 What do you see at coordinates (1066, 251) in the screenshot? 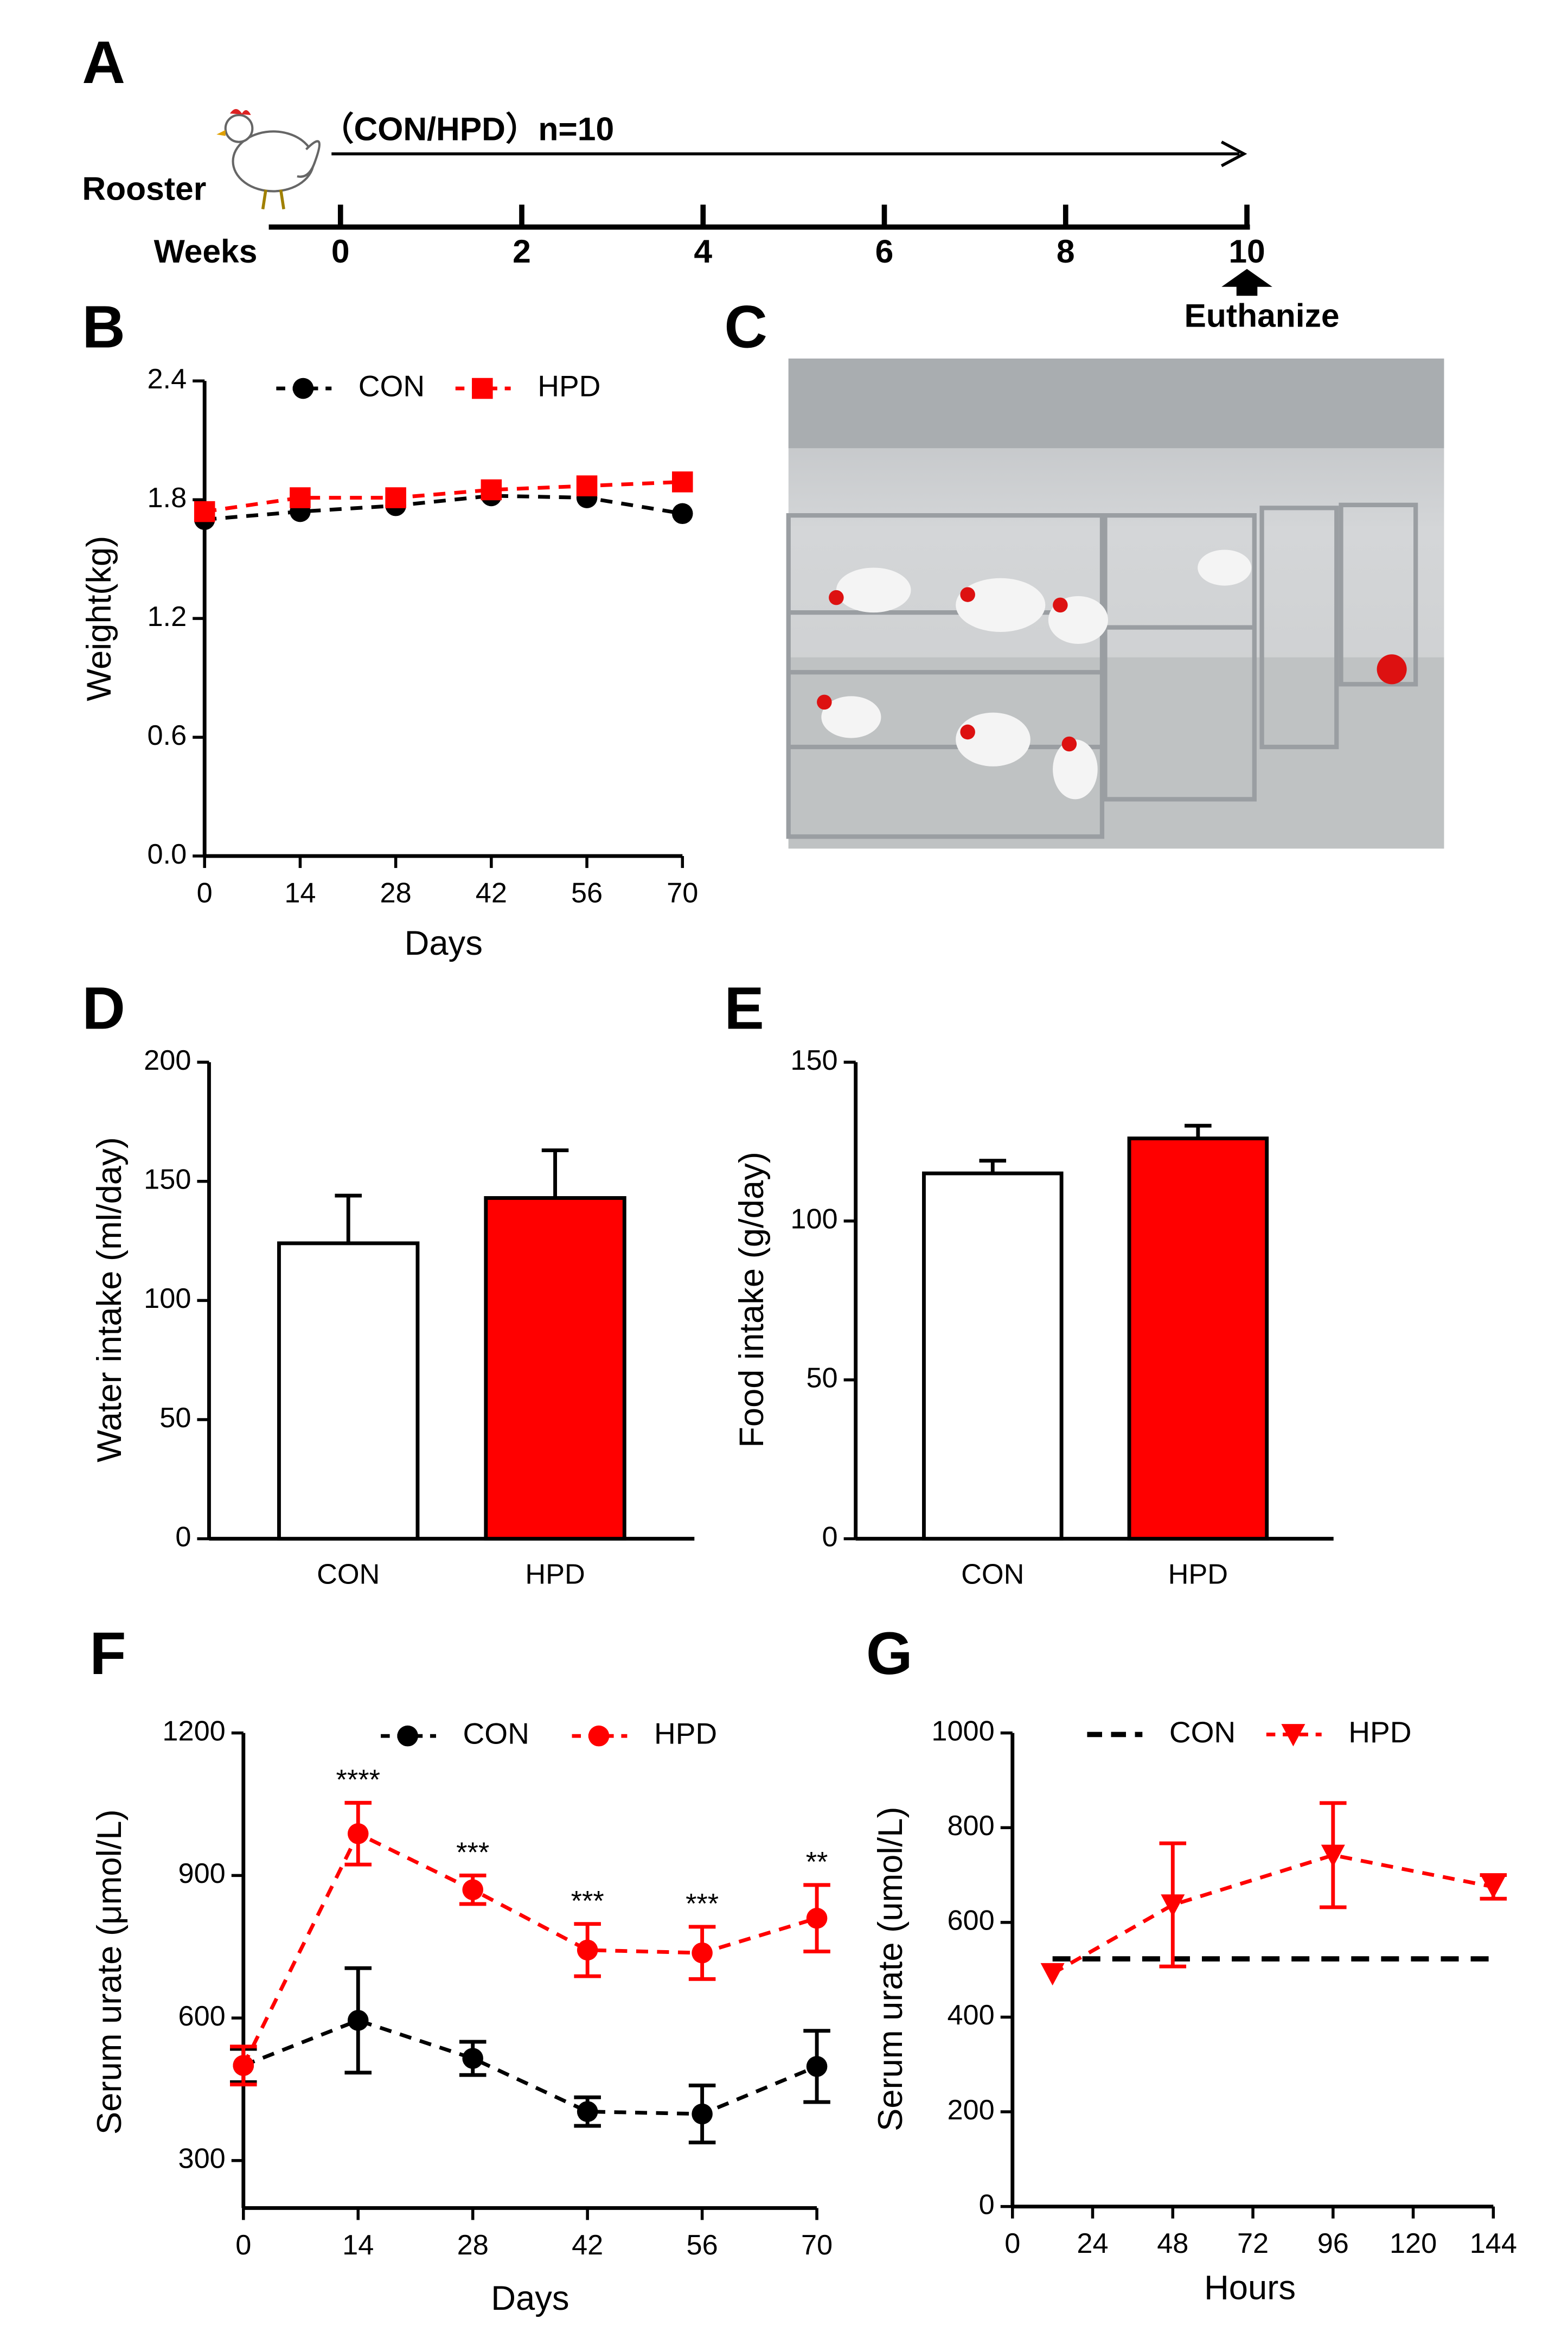
I see `timeline-tick-label: 8` at bounding box center [1066, 251].